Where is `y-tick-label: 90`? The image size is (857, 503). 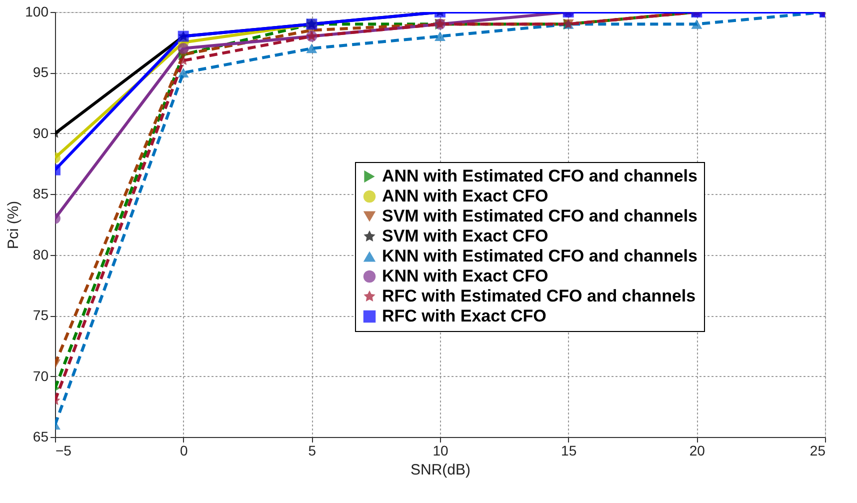
y-tick-label: 90 is located at coordinates (40, 132).